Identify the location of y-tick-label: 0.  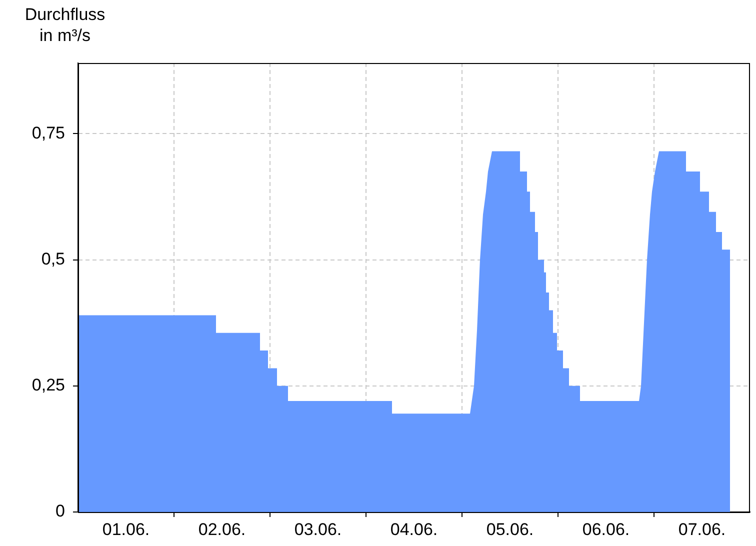
(60, 511).